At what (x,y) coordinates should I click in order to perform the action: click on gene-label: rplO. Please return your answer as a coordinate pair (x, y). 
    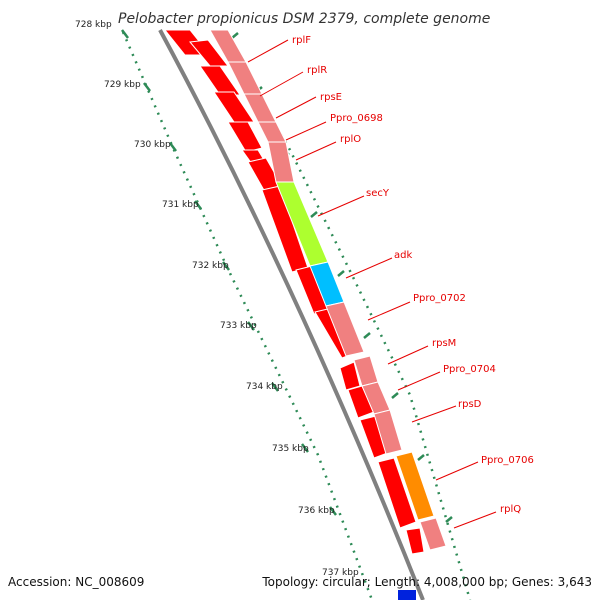
    Looking at the image, I should click on (350, 139).